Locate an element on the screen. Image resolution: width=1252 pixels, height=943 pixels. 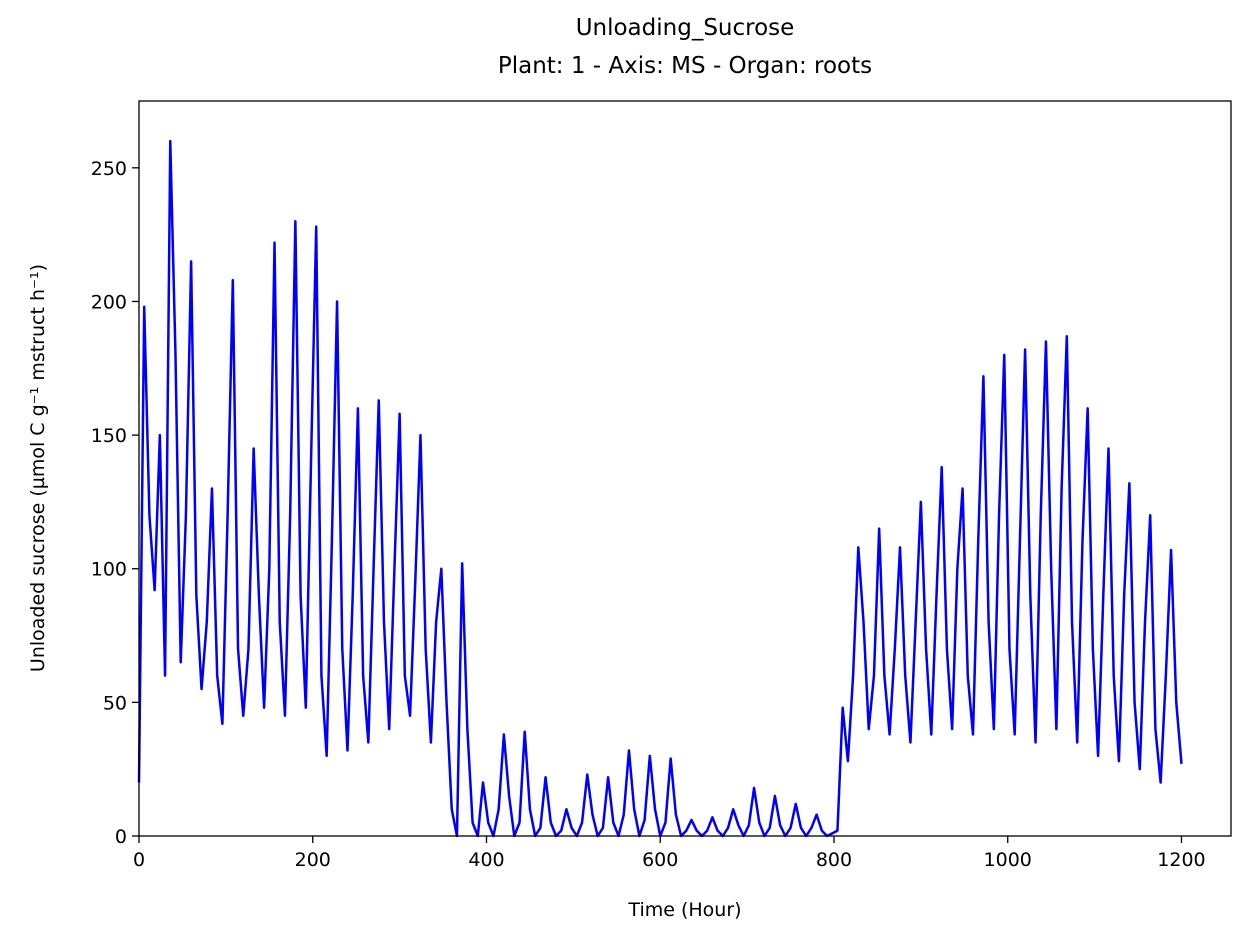
chart-title: Unloading_Sucrose is located at coordinates (685, 28).